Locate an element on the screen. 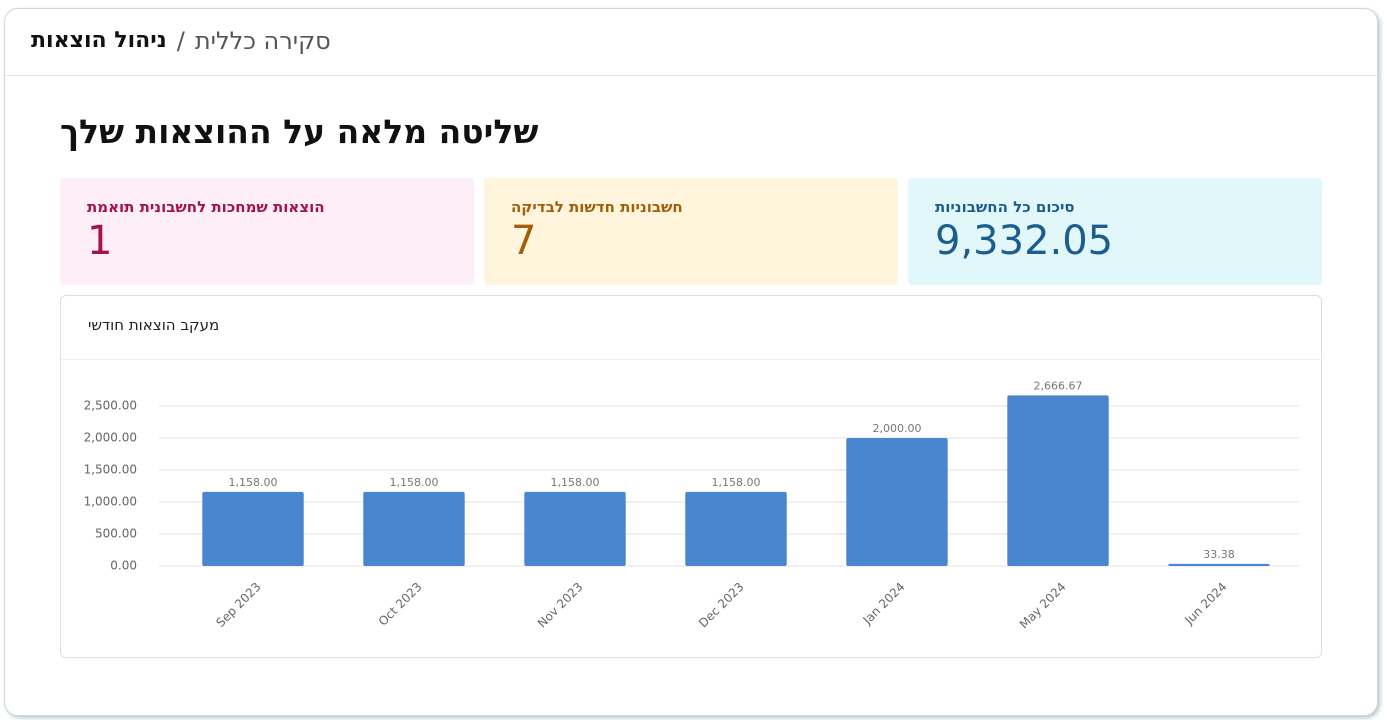 The image size is (1387, 720). y-tick-label: 1,500.00 is located at coordinates (110, 470).